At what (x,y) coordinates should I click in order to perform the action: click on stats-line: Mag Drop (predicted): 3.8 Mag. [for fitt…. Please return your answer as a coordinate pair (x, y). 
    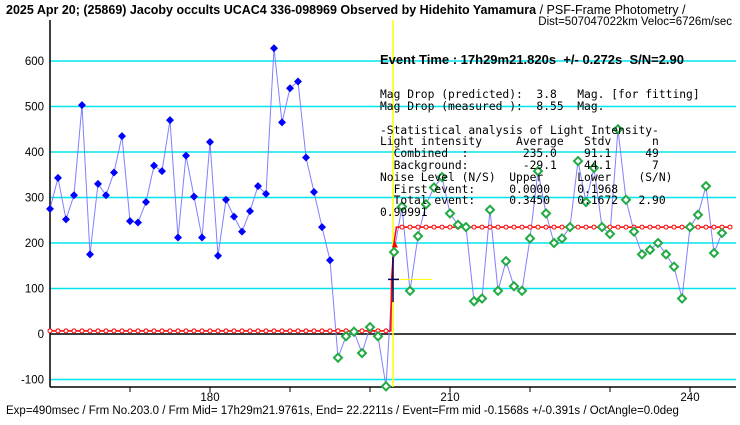
    Looking at the image, I should click on (540, 95).